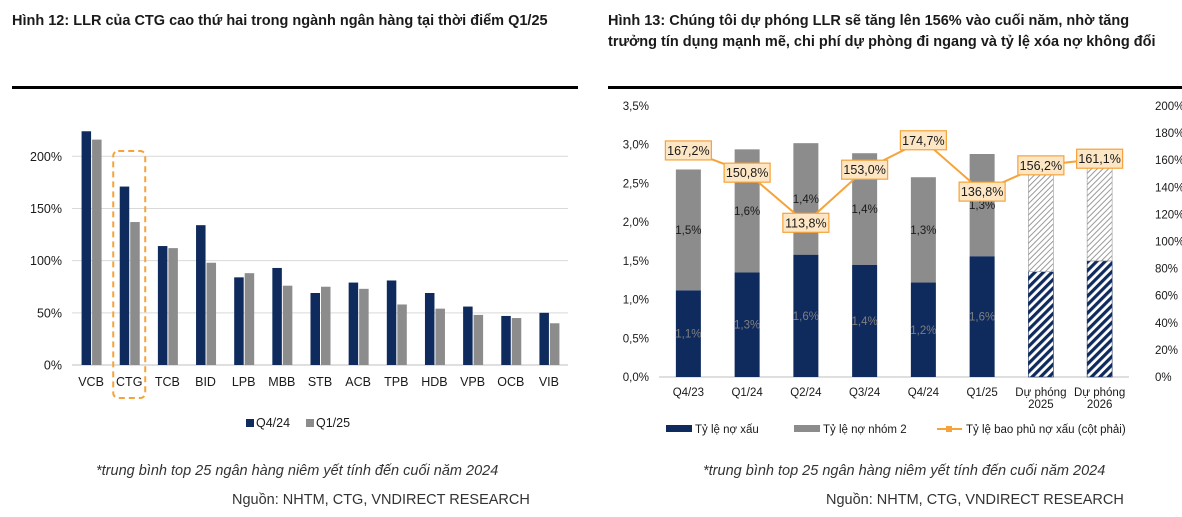 Image resolution: width=1182 pixels, height=517 pixels. What do you see at coordinates (434, 382) in the screenshot?
I see `x-tick-label: HDB` at bounding box center [434, 382].